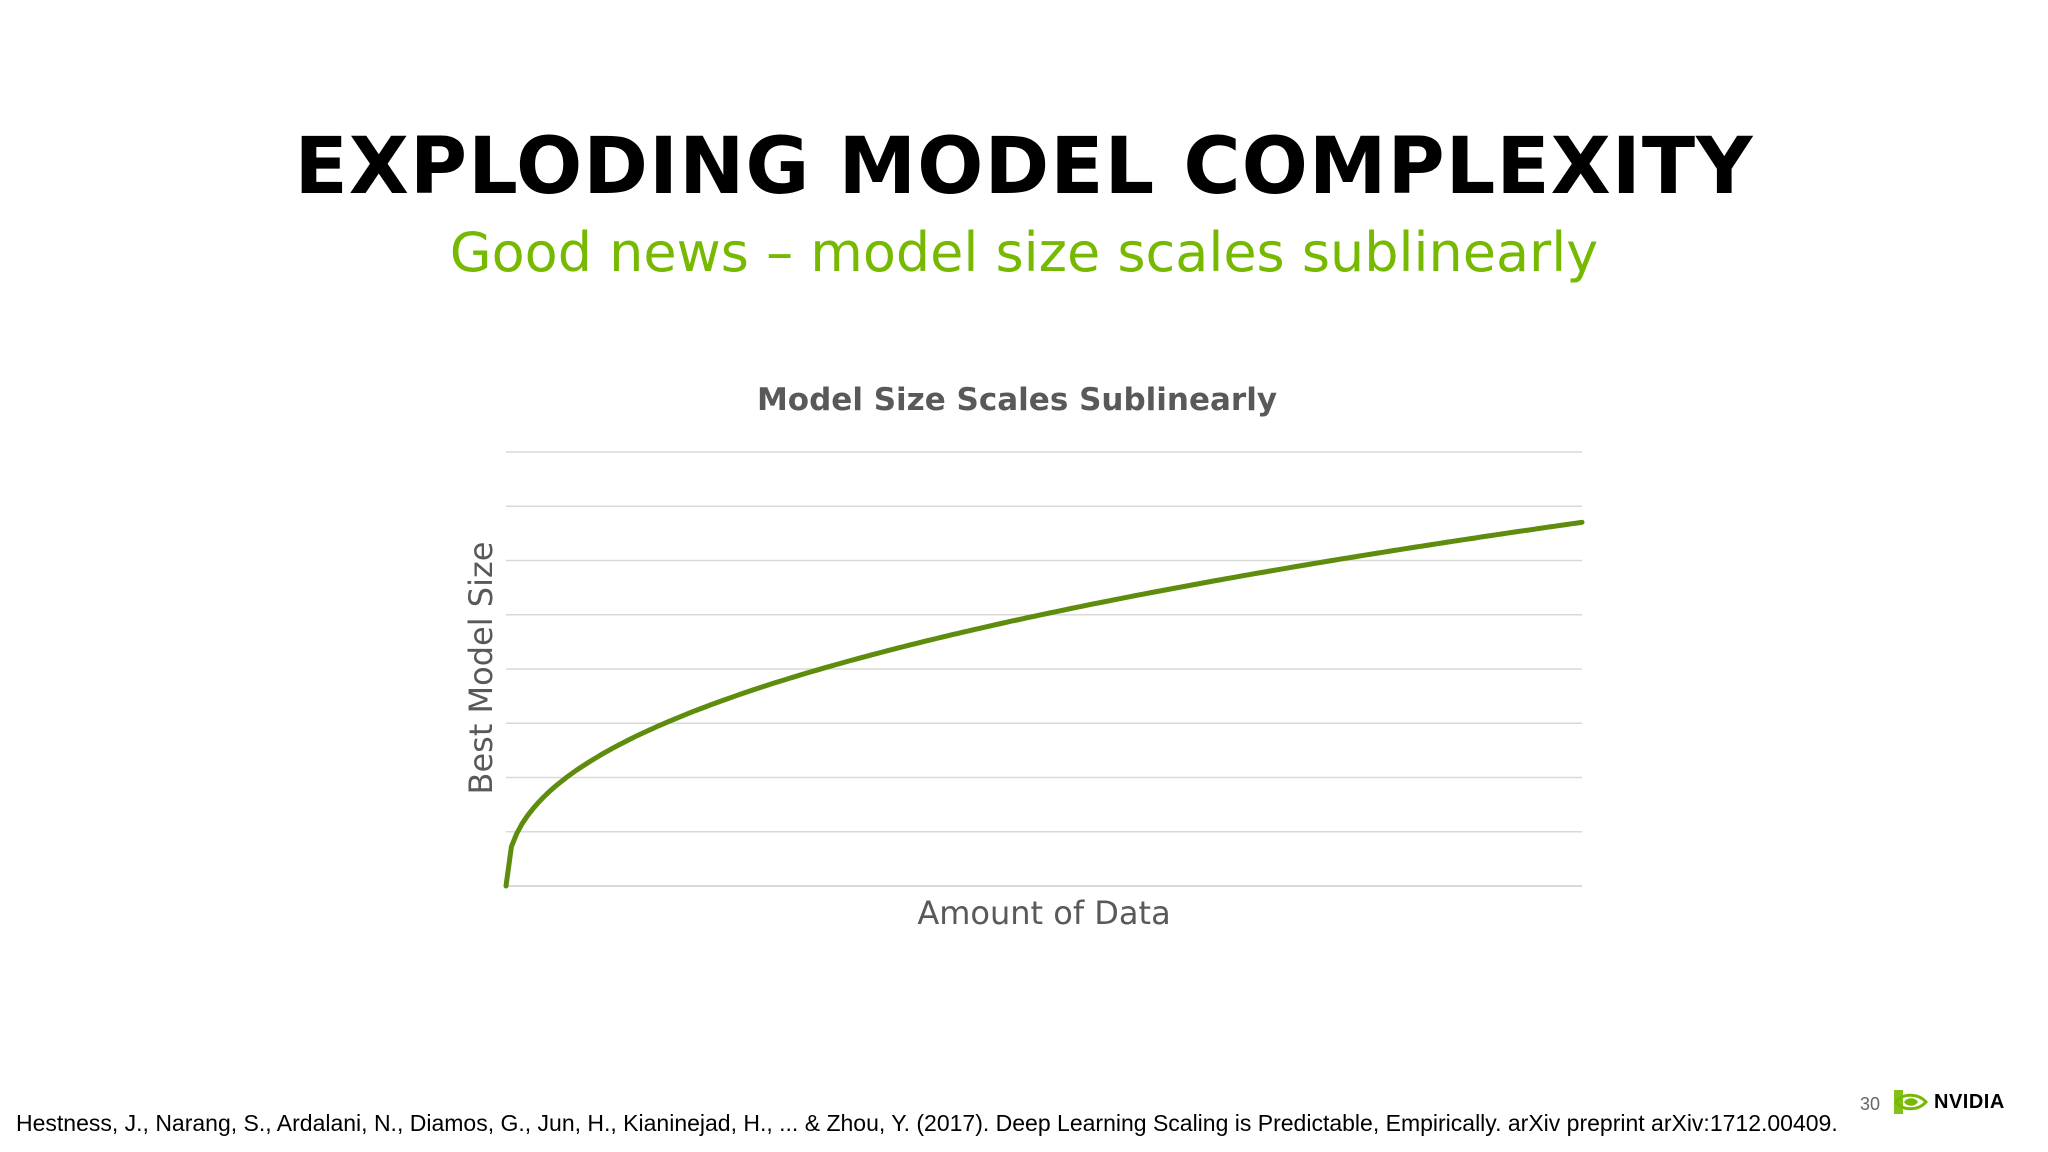 The width and height of the screenshot is (2048, 1152). What do you see at coordinates (1024, 167) in the screenshot?
I see `slide-title: EXPLODING MODEL COMPLEXITY` at bounding box center [1024, 167].